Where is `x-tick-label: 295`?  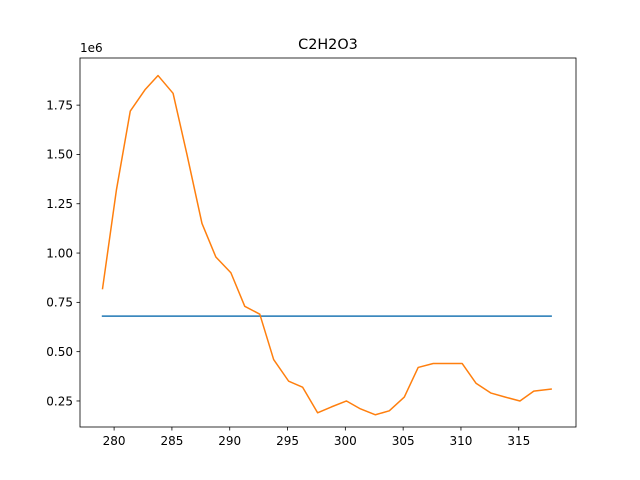 x-tick-label: 295 is located at coordinates (287, 441).